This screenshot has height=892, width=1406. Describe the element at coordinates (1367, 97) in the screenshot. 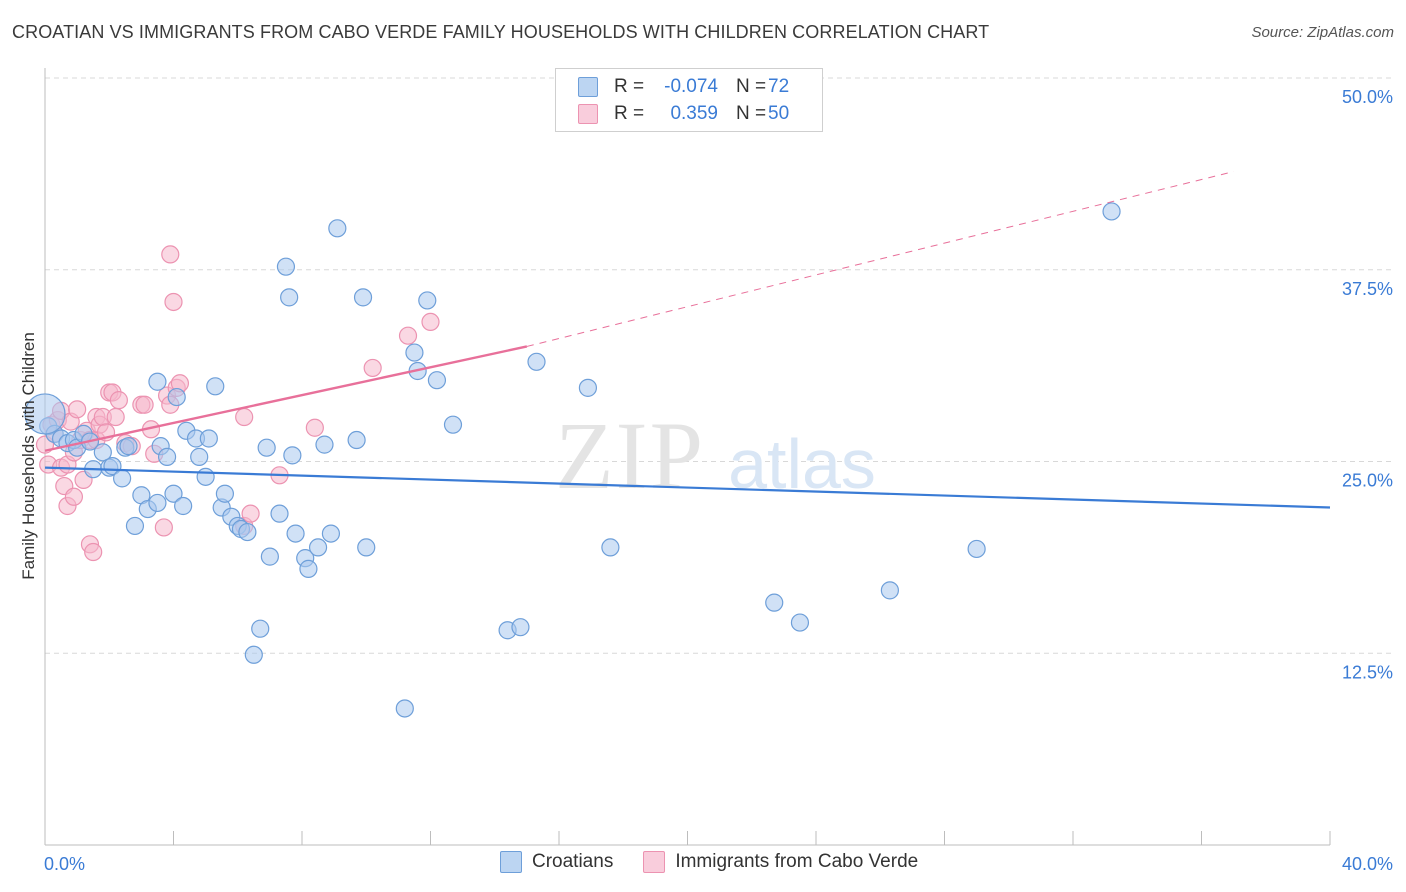

I see `y-tick-label: 50.0%` at that location.